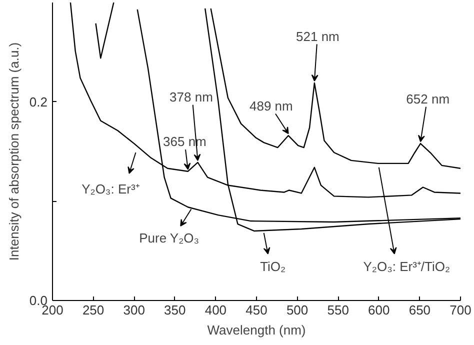 Image resolution: width=474 pixels, height=345 pixels. What do you see at coordinates (338, 310) in the screenshot?
I see `x-tick-label: 550` at bounding box center [338, 310].